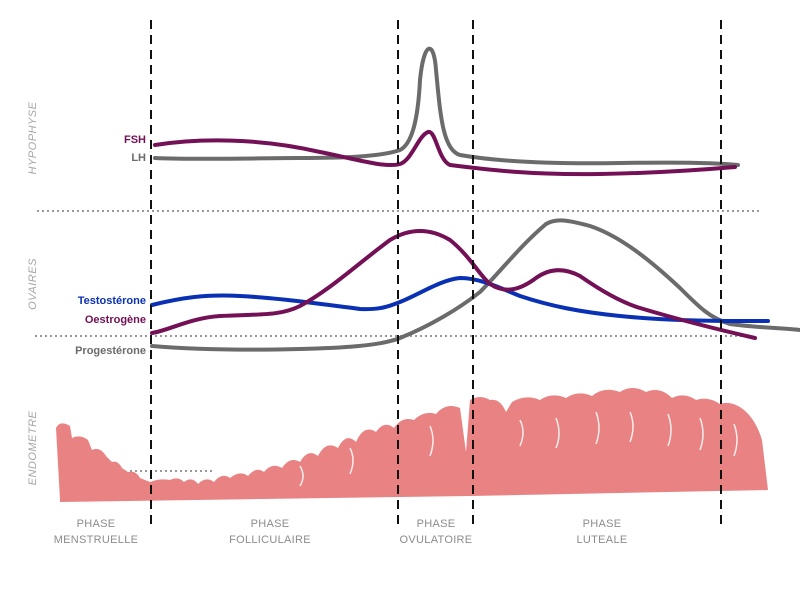  What do you see at coordinates (33, 447) in the screenshot?
I see `section-label-endometre: ENDOMETRE` at bounding box center [33, 447].